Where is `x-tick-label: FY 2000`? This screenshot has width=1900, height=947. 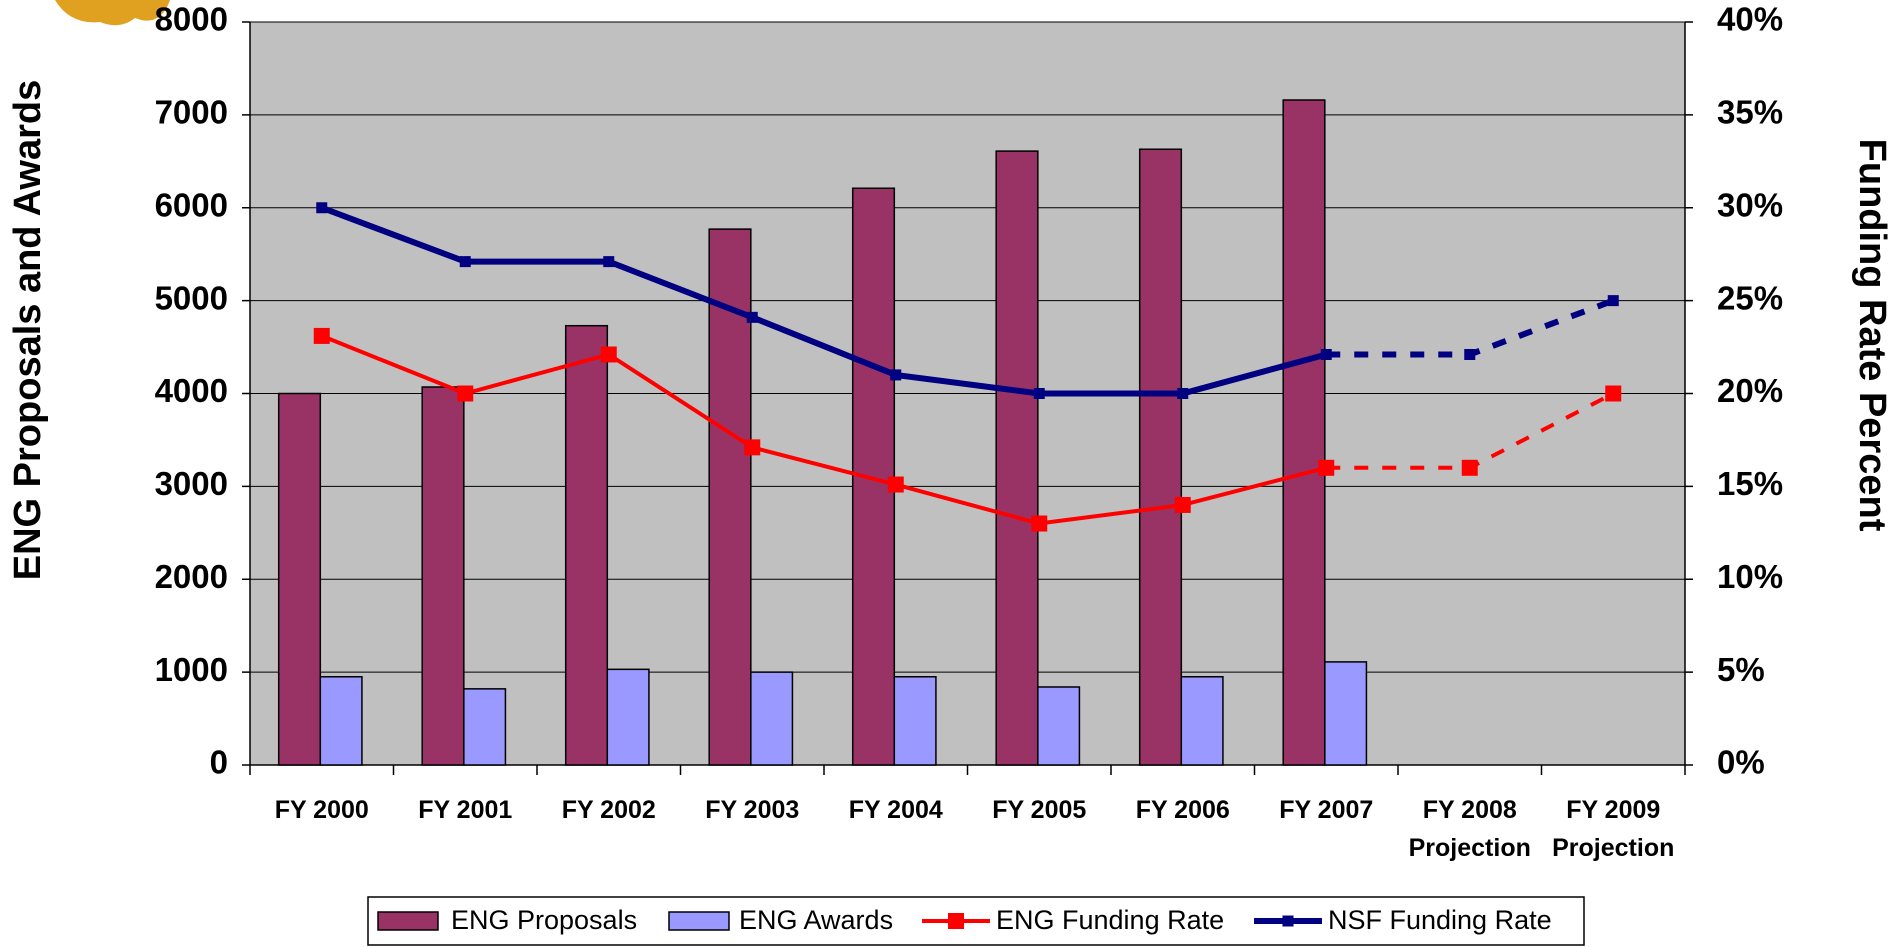 x-tick-label: FY 2000 is located at coordinates (321, 810).